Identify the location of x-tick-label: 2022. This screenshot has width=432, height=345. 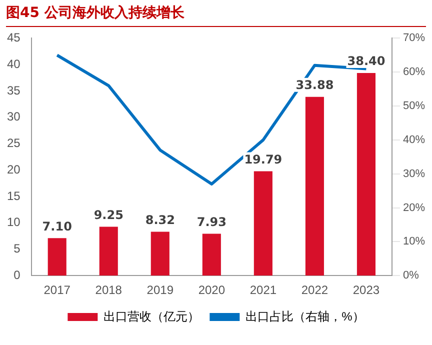
(314, 290).